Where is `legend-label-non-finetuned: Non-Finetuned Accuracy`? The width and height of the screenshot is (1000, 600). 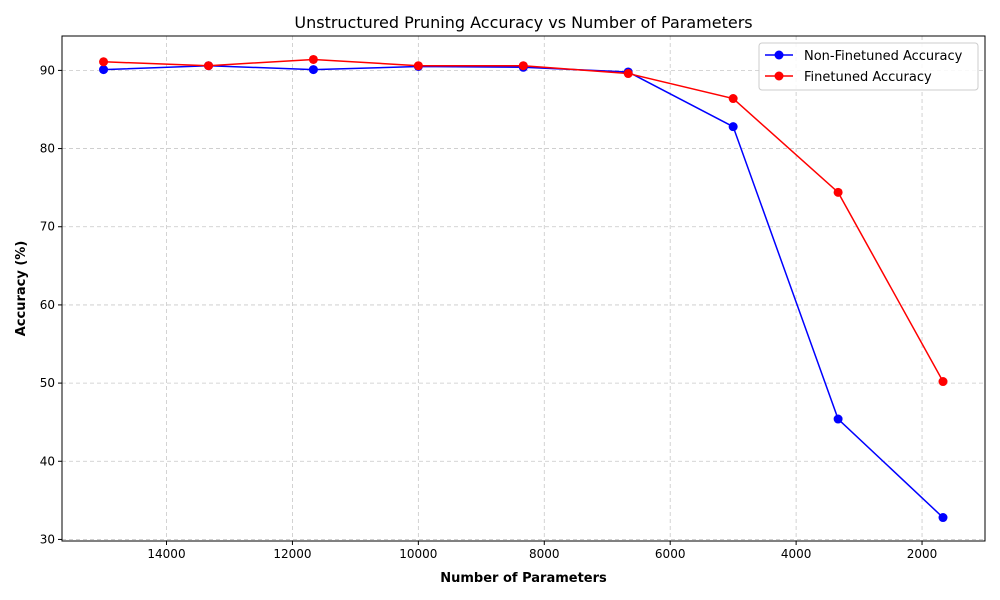 legend-label-non-finetuned: Non-Finetuned Accuracy is located at coordinates (883, 56).